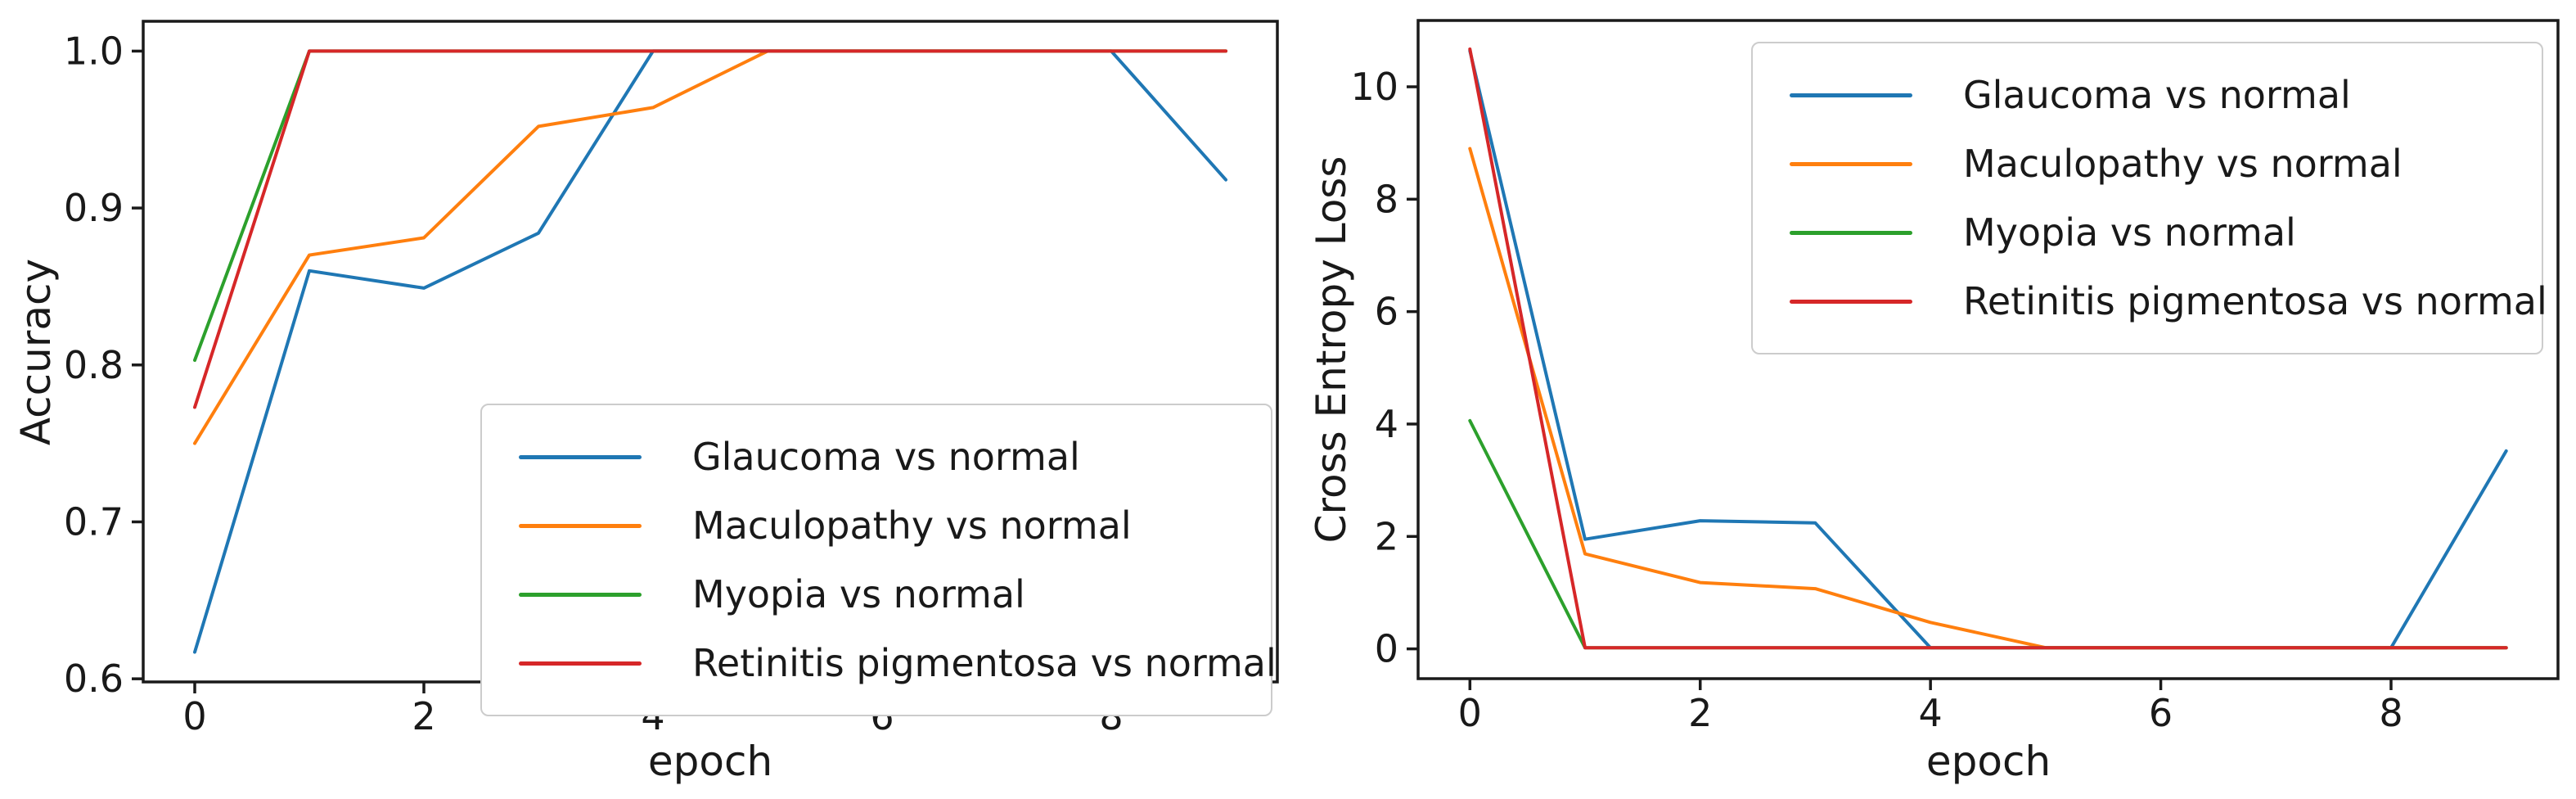  I want to click on right-y-axis-label: Cross Entropy Loss, so click(1332, 350).